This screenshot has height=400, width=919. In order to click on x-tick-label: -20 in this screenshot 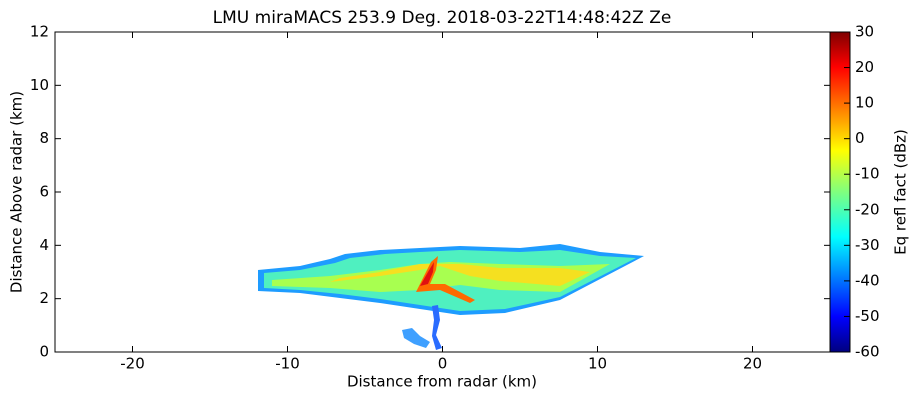, I will do `click(132, 364)`.